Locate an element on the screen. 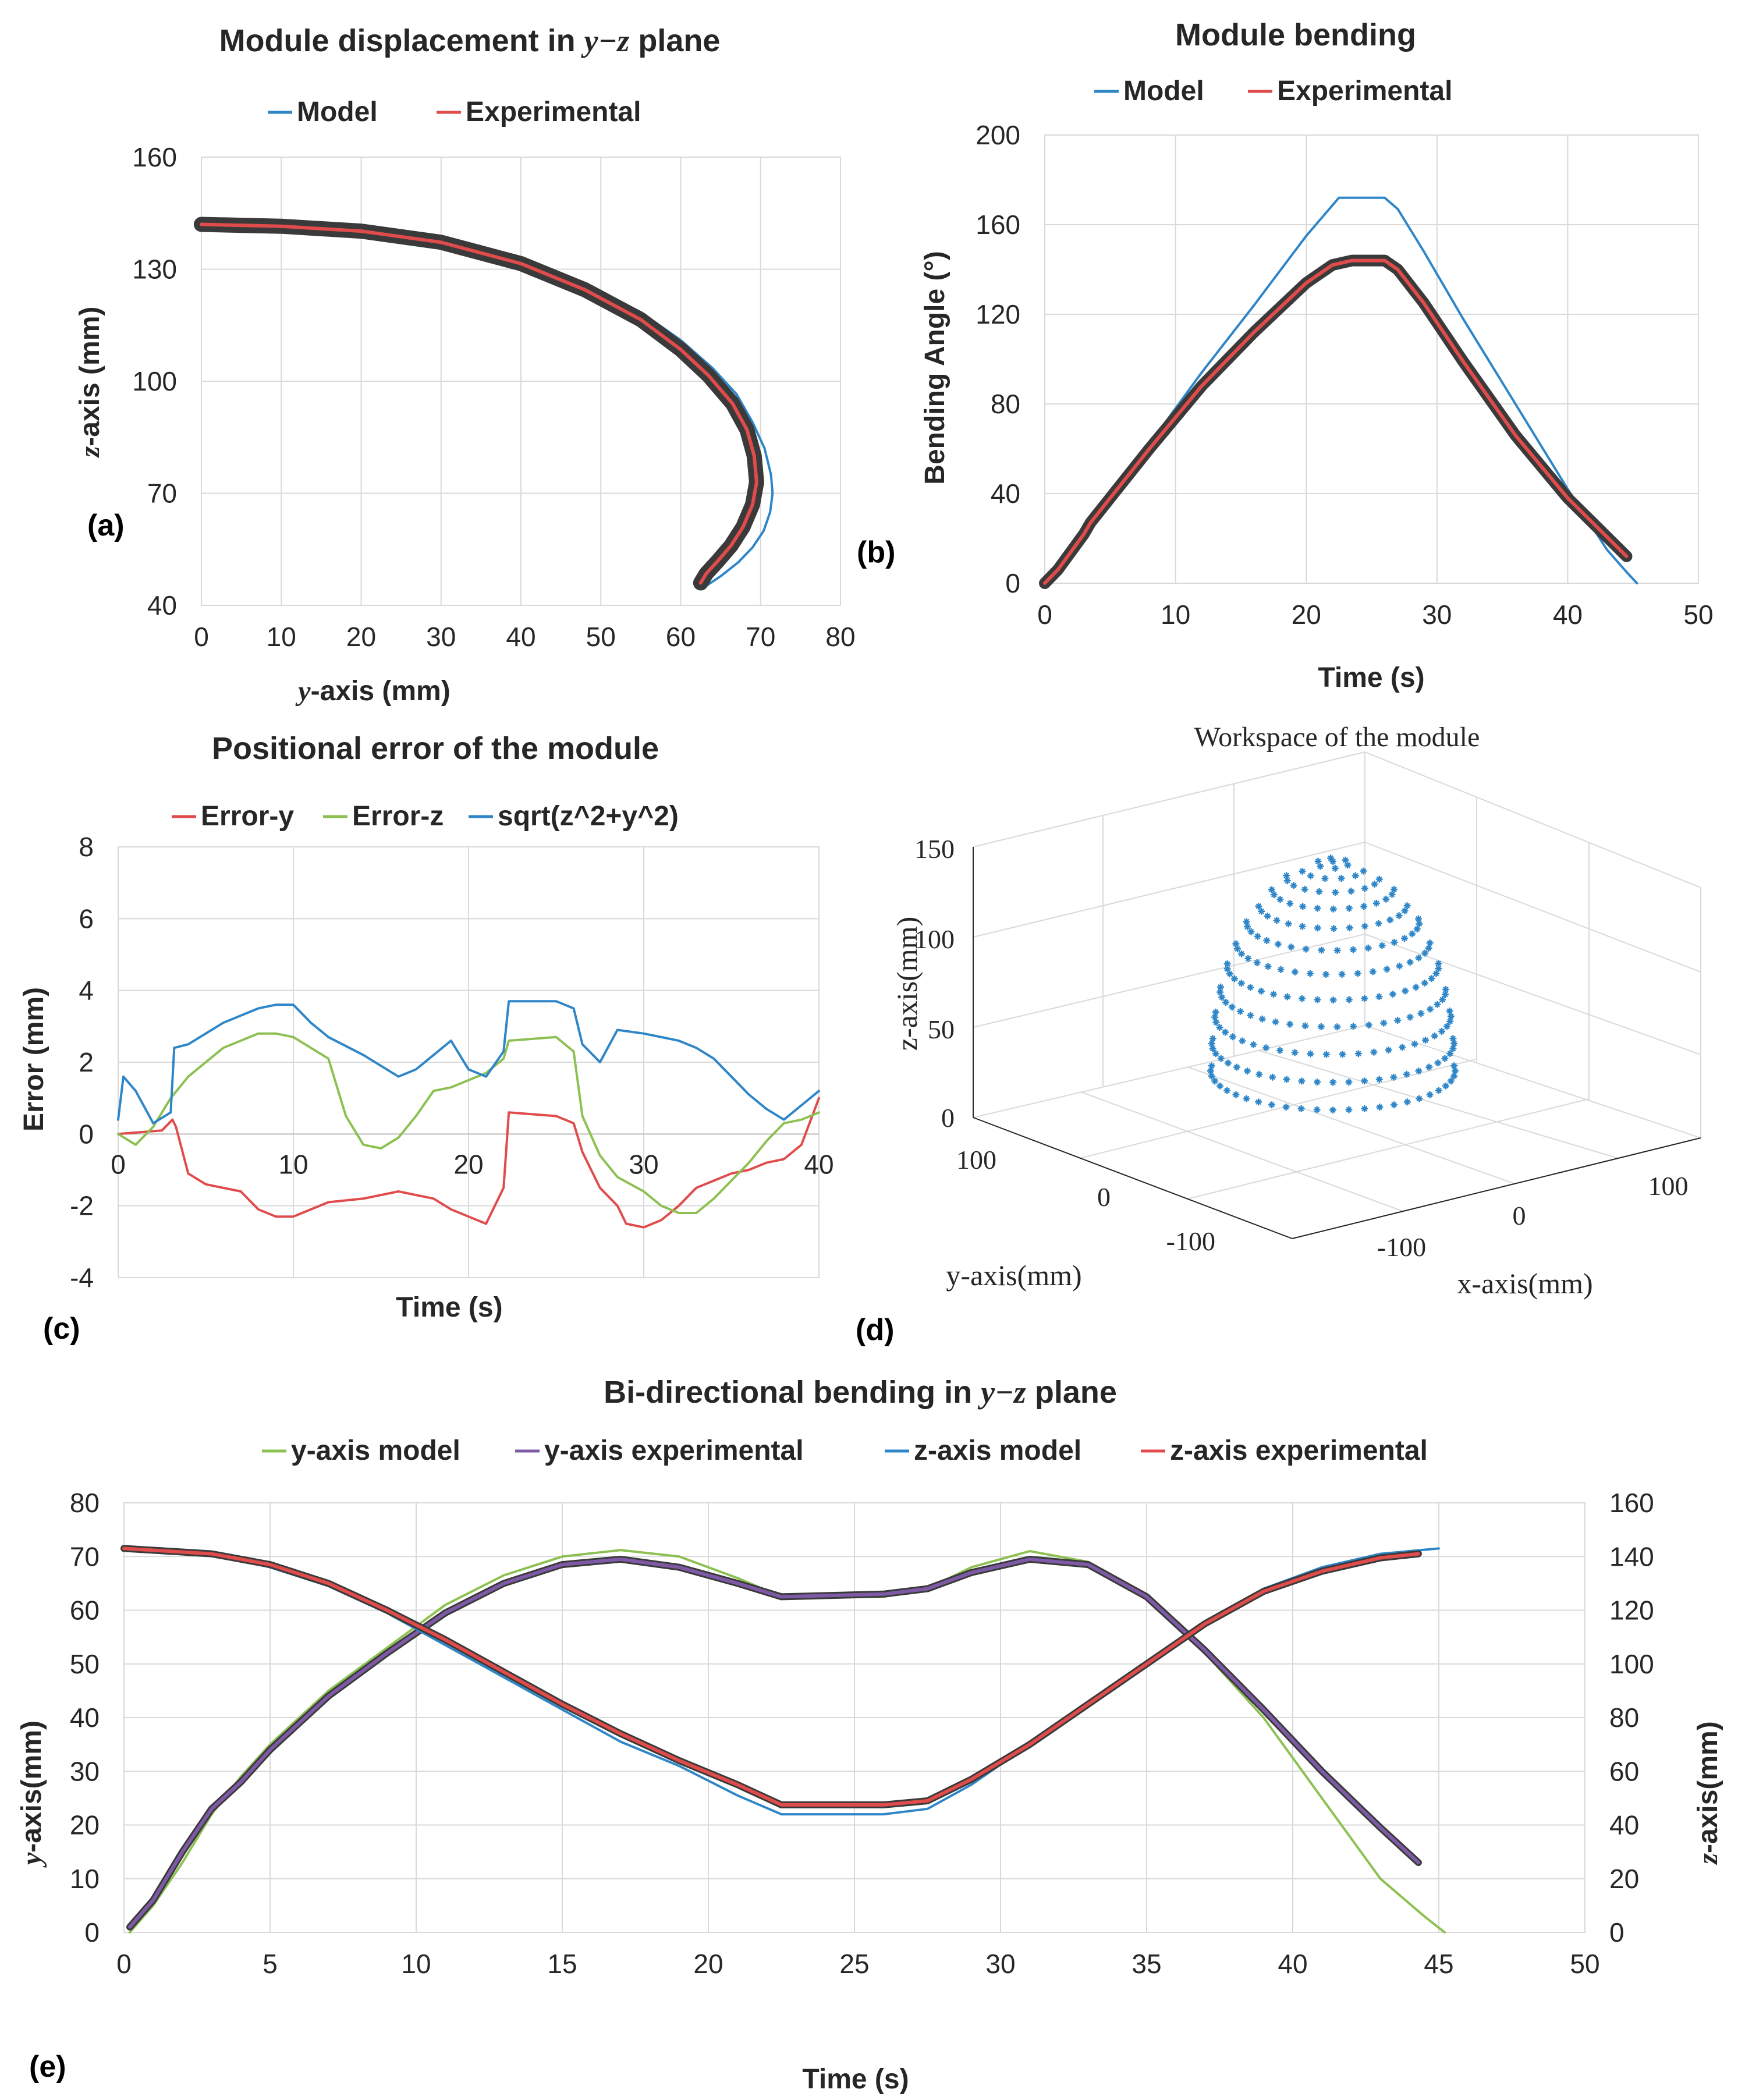 The height and width of the screenshot is (2100, 1738). panel-e-x-ticks: 0 5 10 15 20 25 30 35 40 45 50 is located at coordinates (857, 1964).